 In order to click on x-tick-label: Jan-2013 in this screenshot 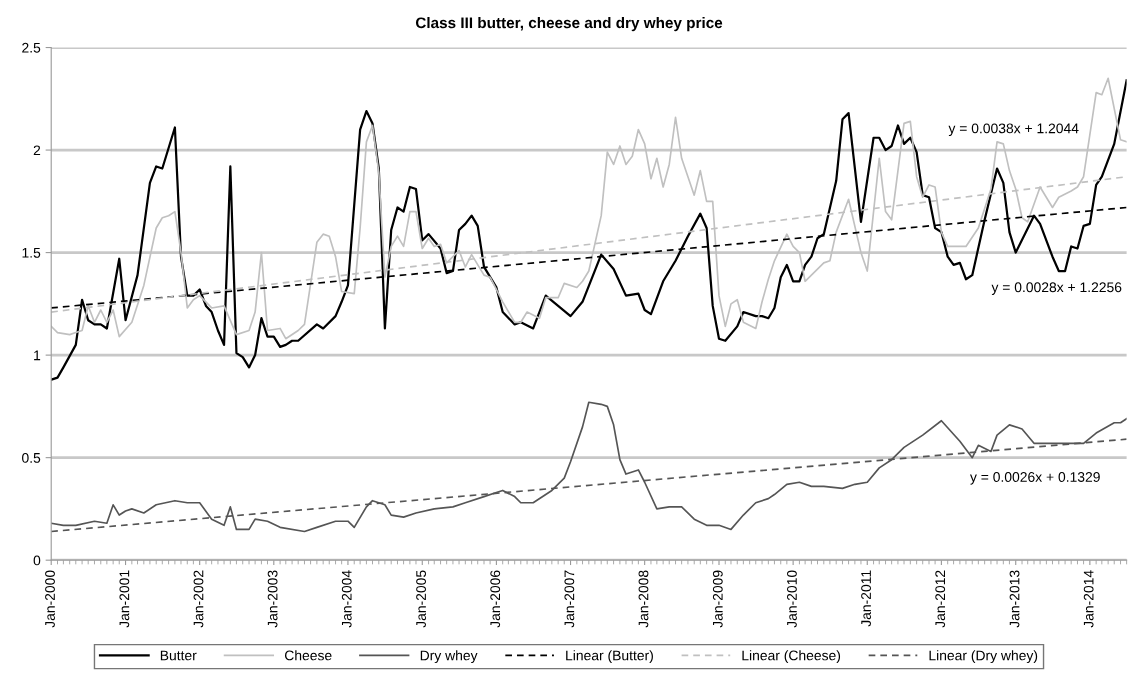, I will do `click(1014, 599)`.